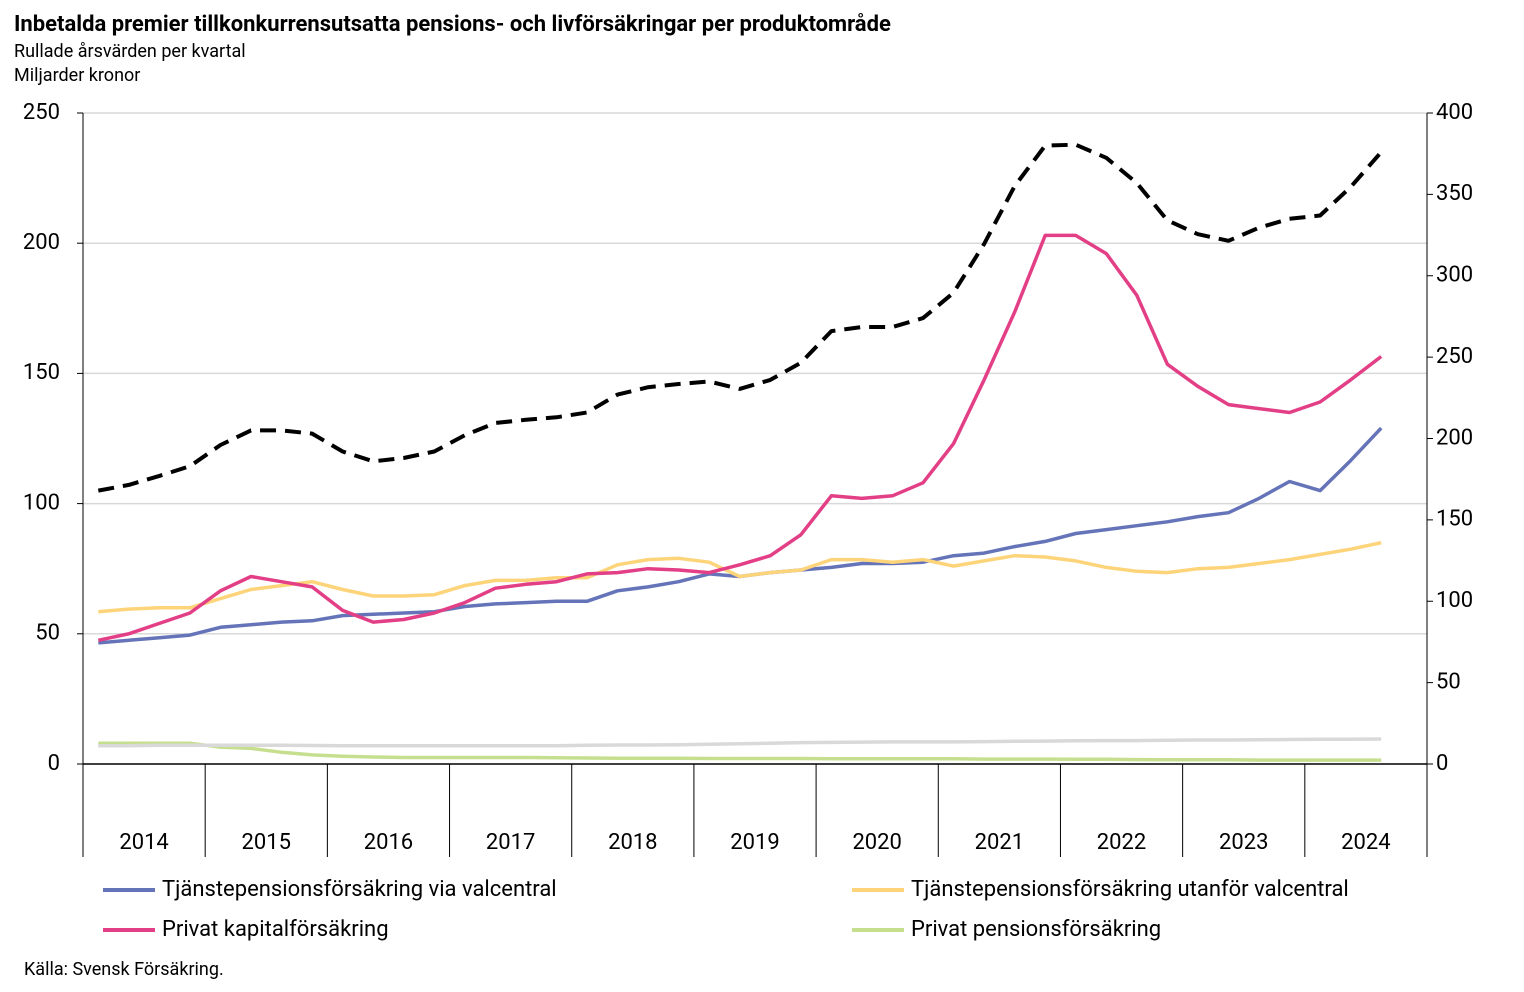 The image size is (1524, 992). Describe the element at coordinates (1454, 275) in the screenshot. I see `y2-tick-label: 300` at that location.